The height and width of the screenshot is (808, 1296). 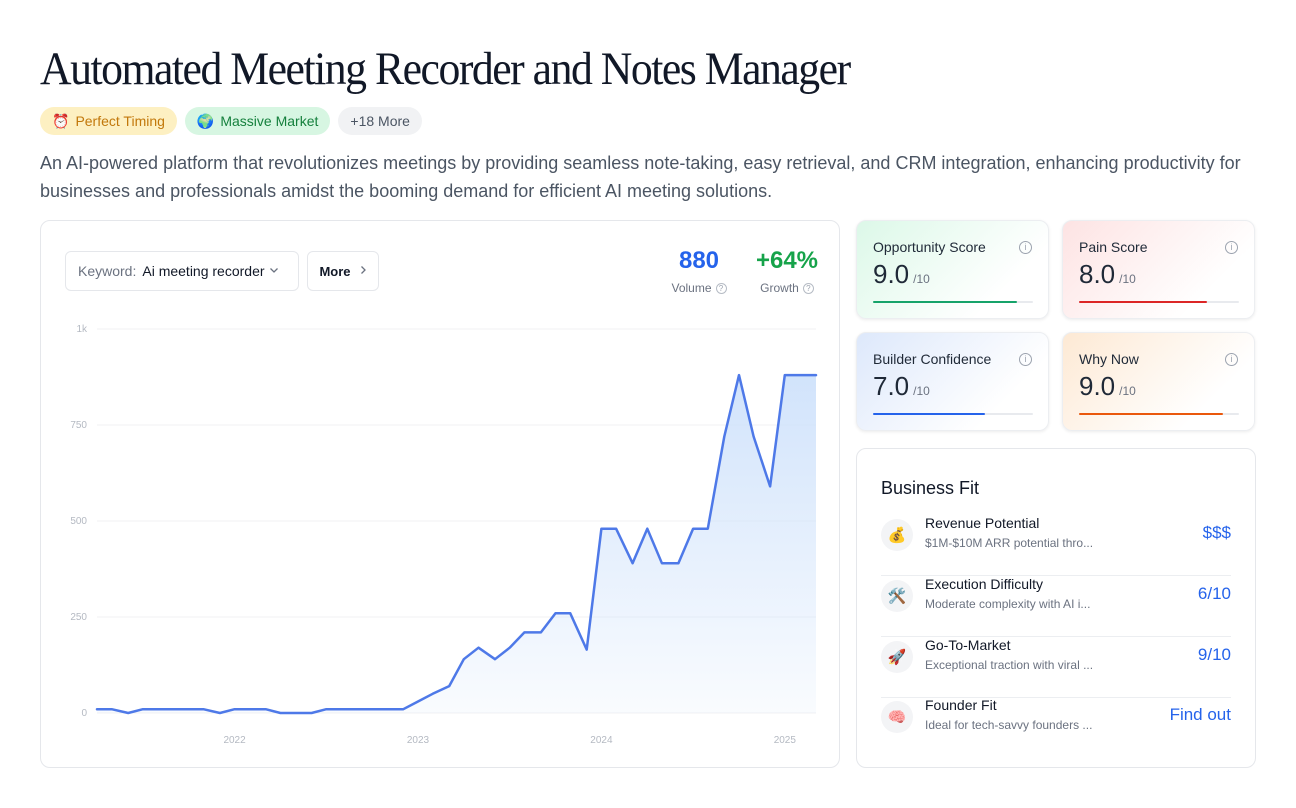 What do you see at coordinates (891, 386) in the screenshot?
I see `score-value: 7.0` at bounding box center [891, 386].